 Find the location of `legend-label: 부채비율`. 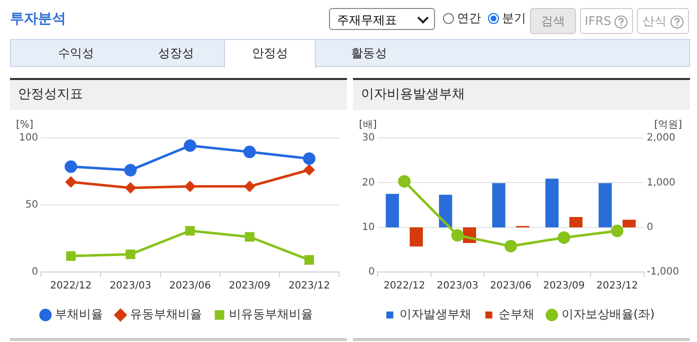

legend-label: 부채비율 is located at coordinates (79, 314).